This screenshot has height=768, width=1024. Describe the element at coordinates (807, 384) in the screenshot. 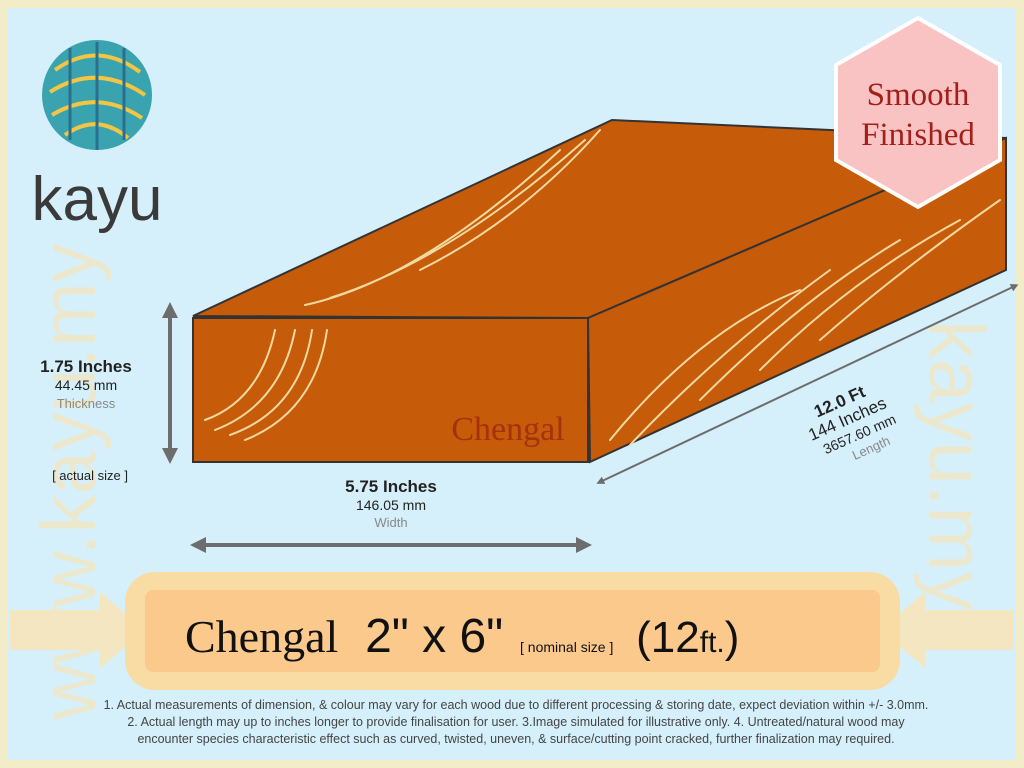

I see `length-arrow` at that location.